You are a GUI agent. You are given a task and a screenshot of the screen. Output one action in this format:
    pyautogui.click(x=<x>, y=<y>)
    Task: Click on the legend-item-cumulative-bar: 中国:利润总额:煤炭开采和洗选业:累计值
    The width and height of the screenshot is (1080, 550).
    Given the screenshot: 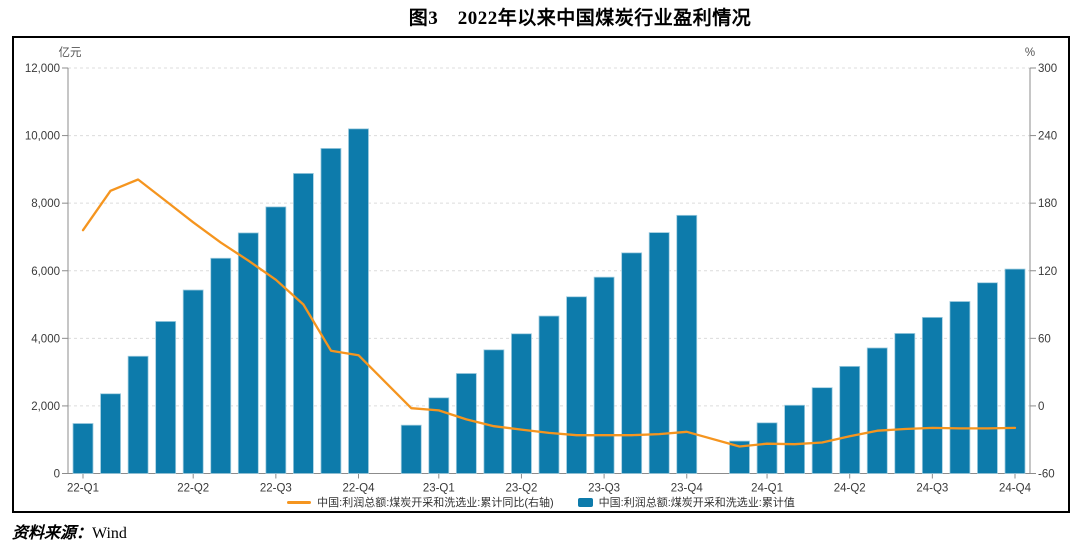 What is the action you would take?
    pyautogui.click(x=686, y=502)
    